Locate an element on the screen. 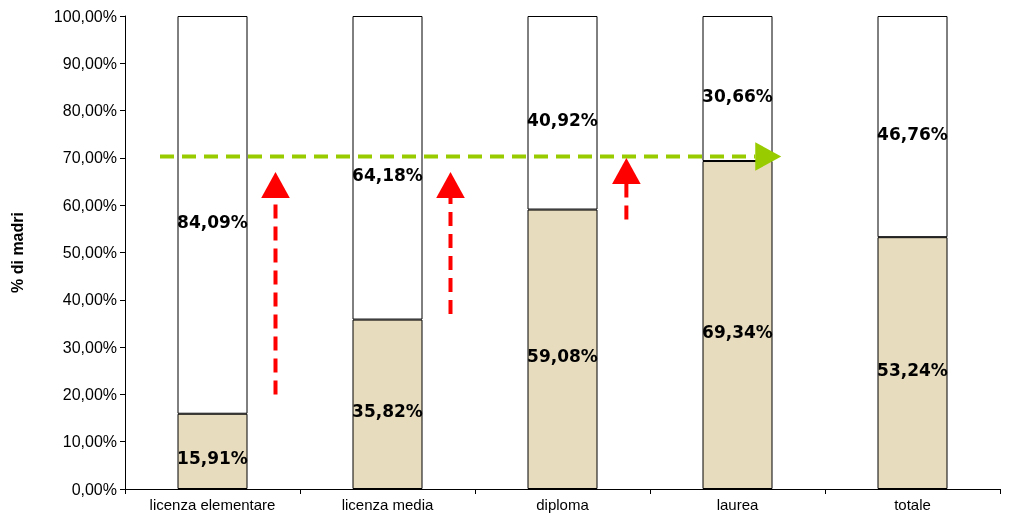 The width and height of the screenshot is (1012, 525). data-label: 30,66% is located at coordinates (737, 95).